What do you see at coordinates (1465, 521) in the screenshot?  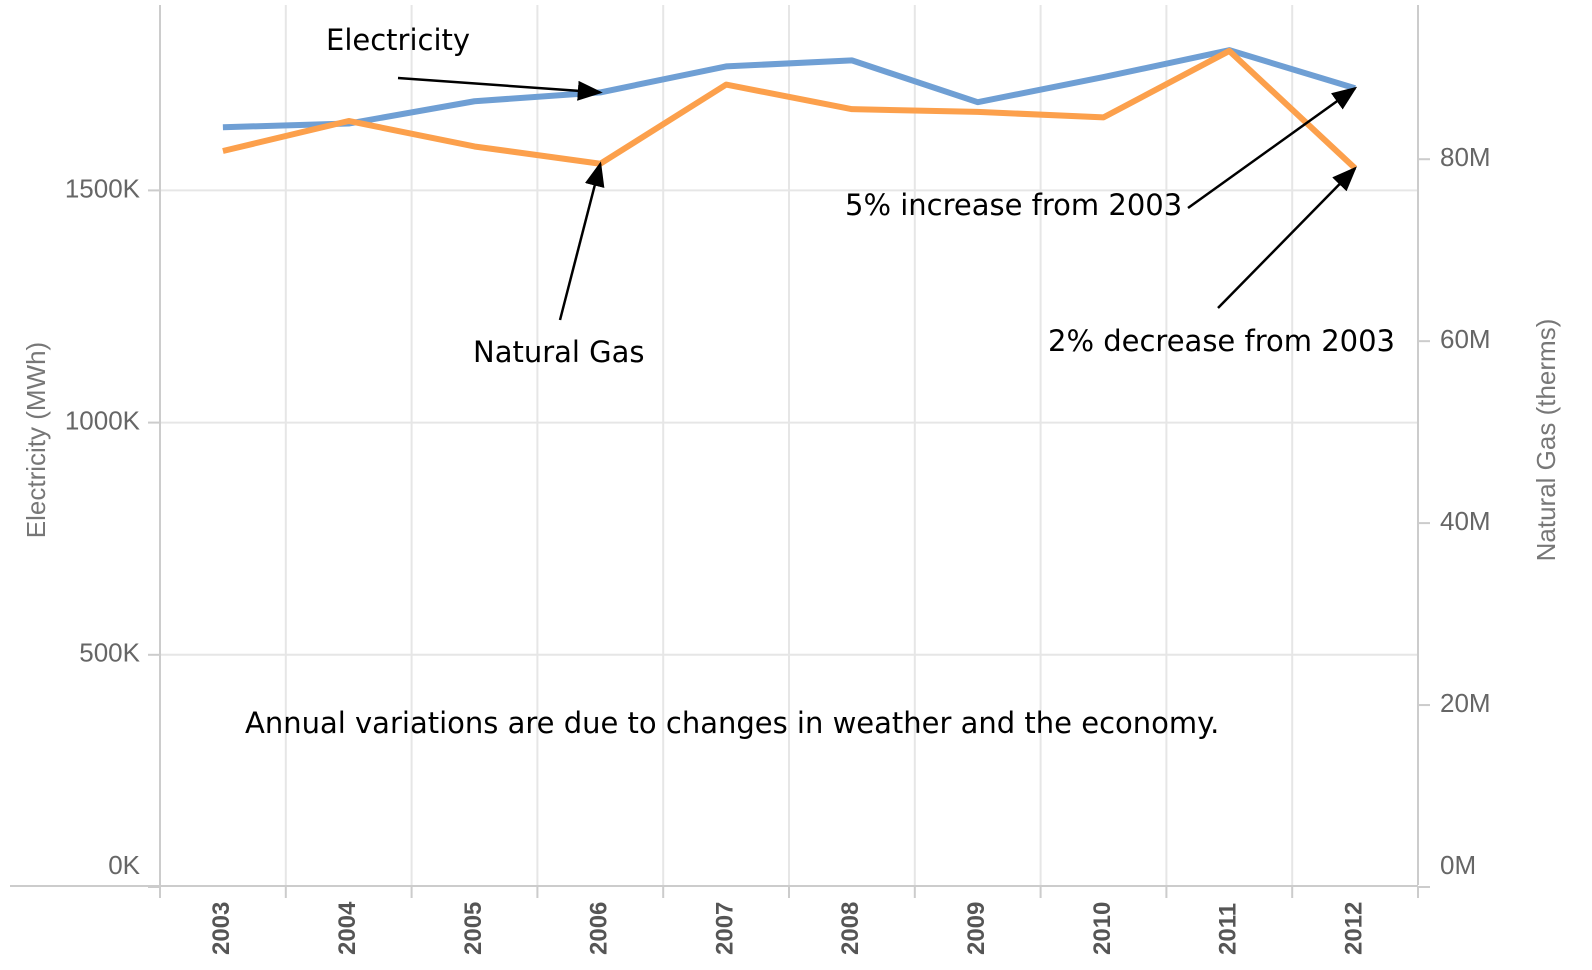 I see `y2-tick-label: 40M` at bounding box center [1465, 521].